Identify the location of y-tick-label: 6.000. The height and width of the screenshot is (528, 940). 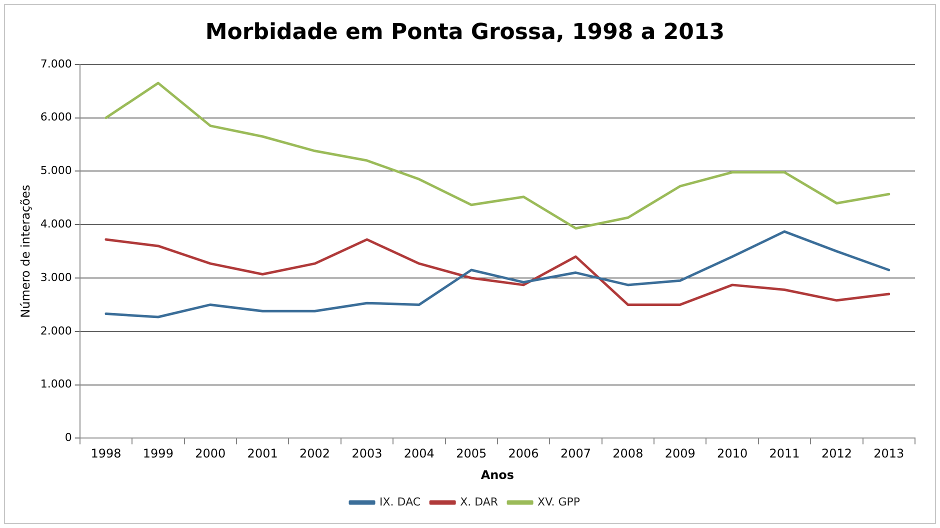
(56, 117).